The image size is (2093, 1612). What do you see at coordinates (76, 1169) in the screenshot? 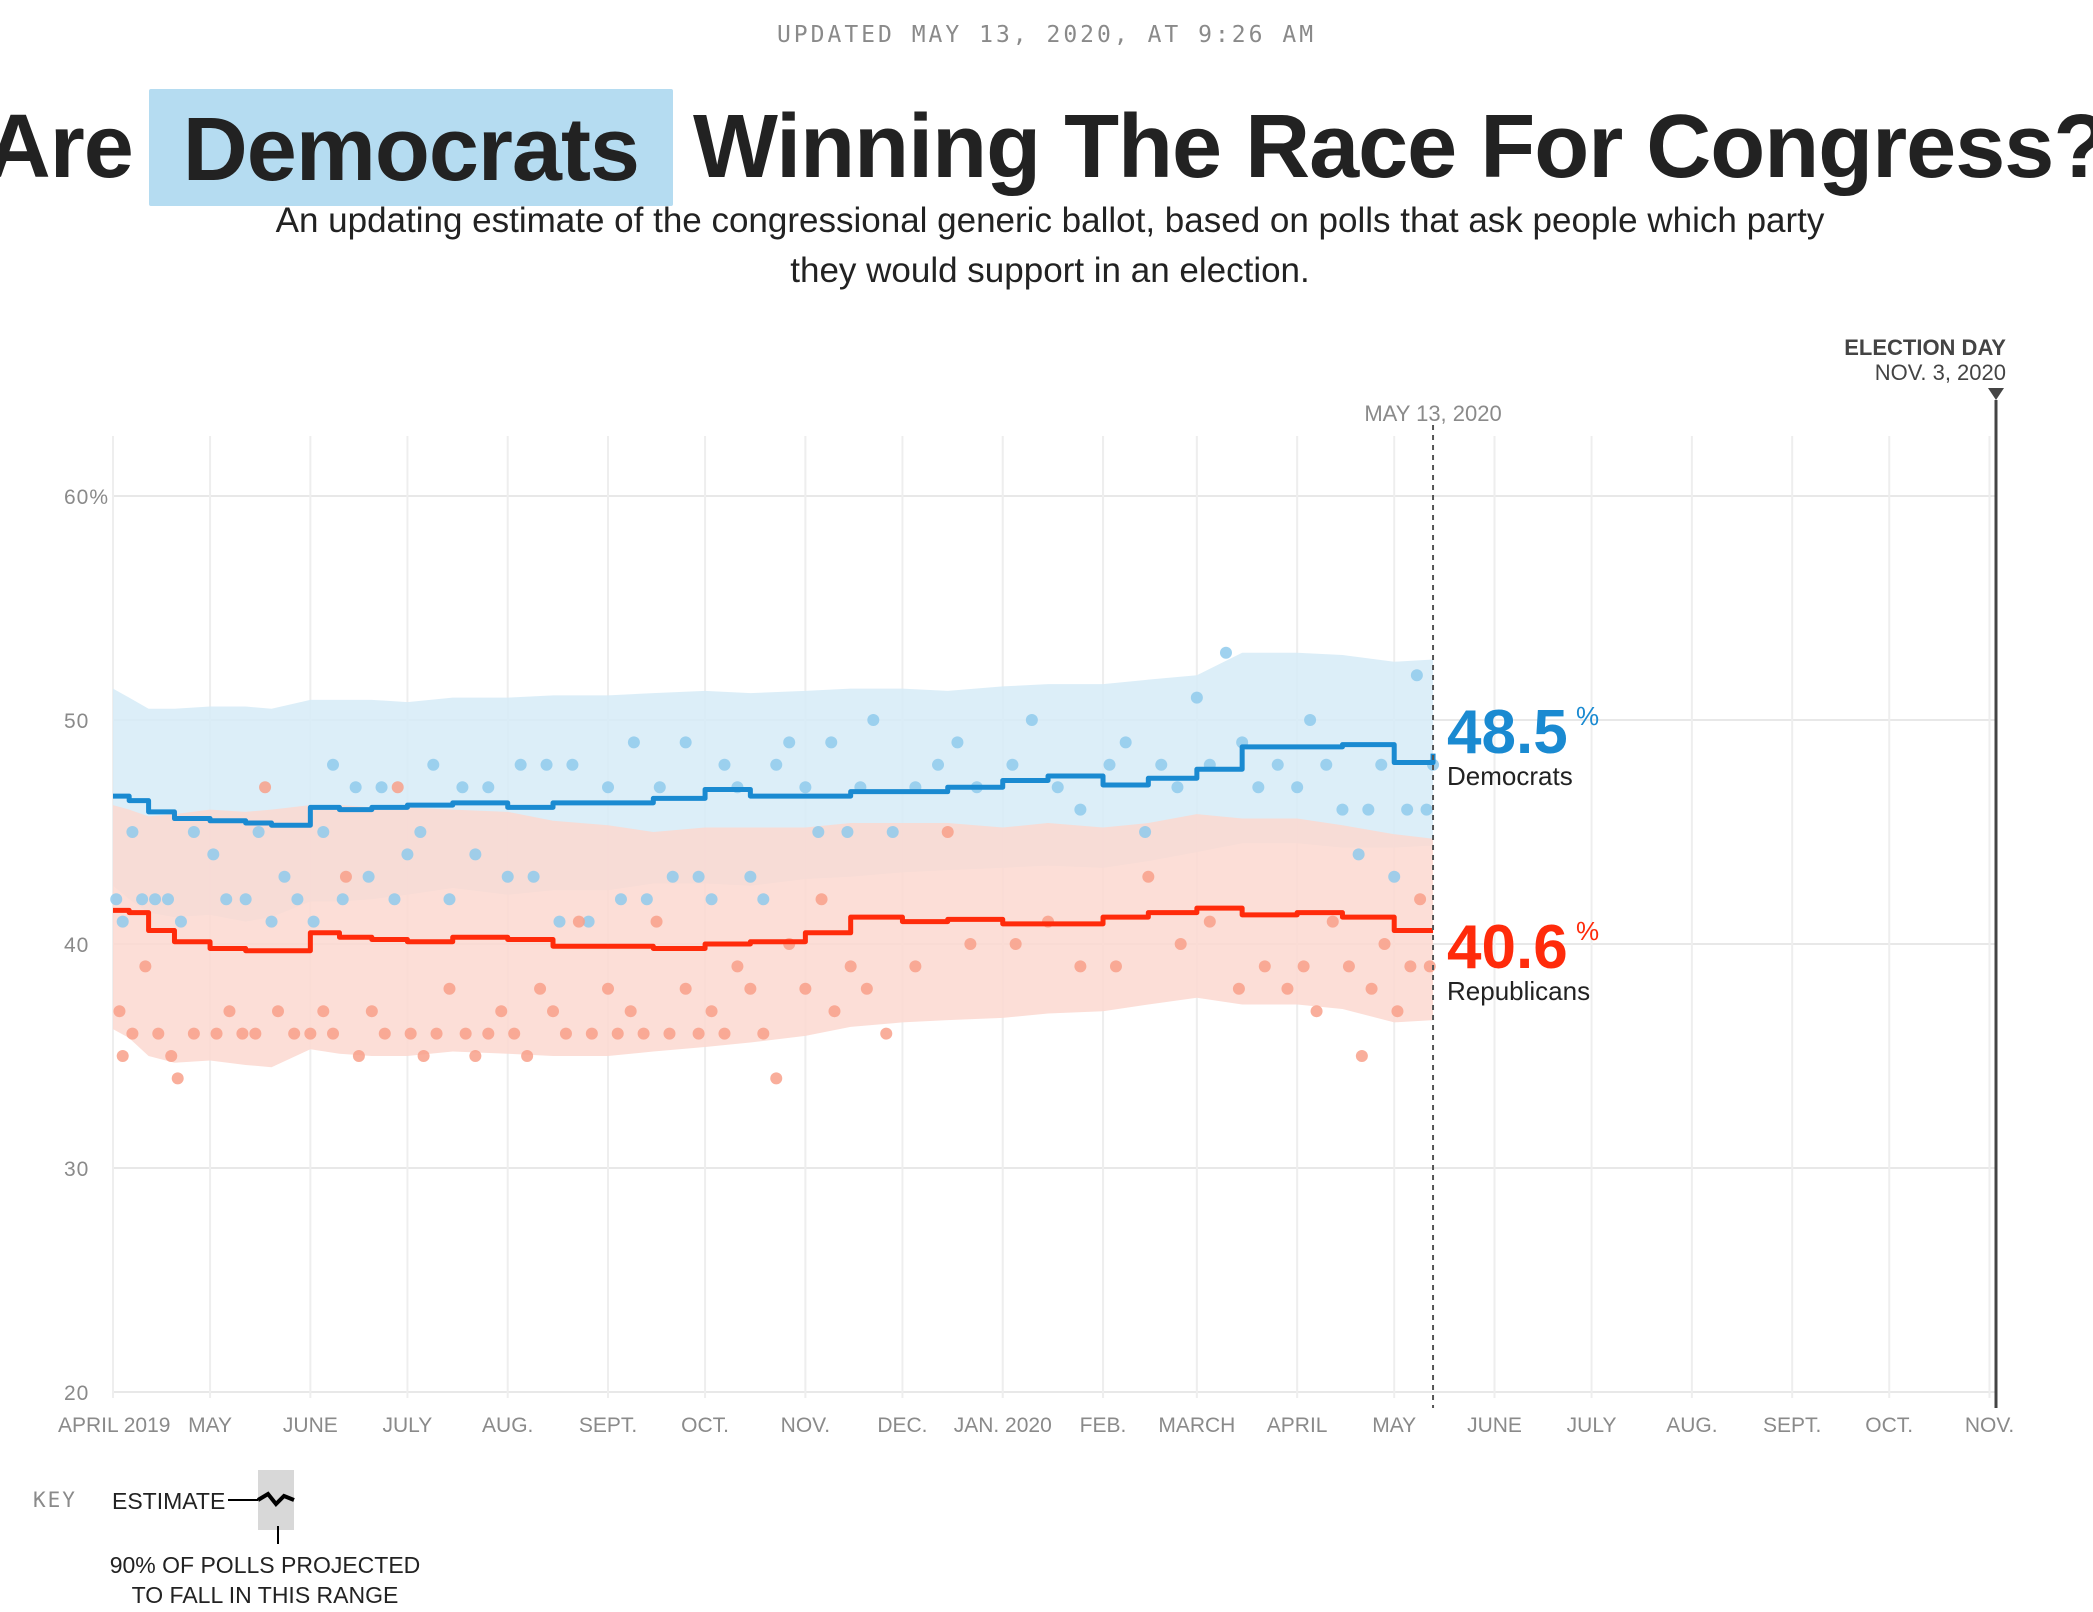
I see `y-tick-label: 30` at bounding box center [76, 1169].